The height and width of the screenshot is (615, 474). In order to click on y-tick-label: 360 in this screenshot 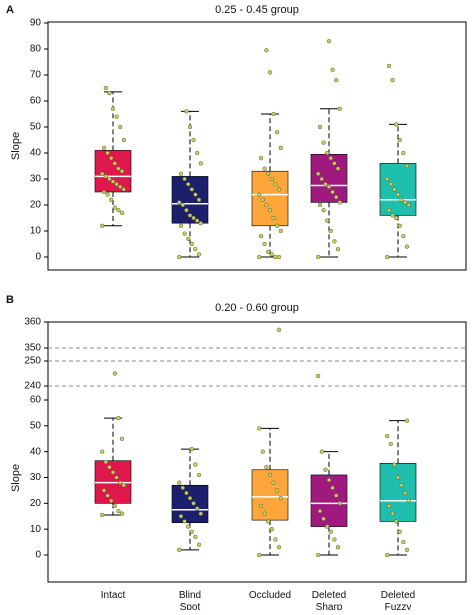, I will do `click(32, 322)`.